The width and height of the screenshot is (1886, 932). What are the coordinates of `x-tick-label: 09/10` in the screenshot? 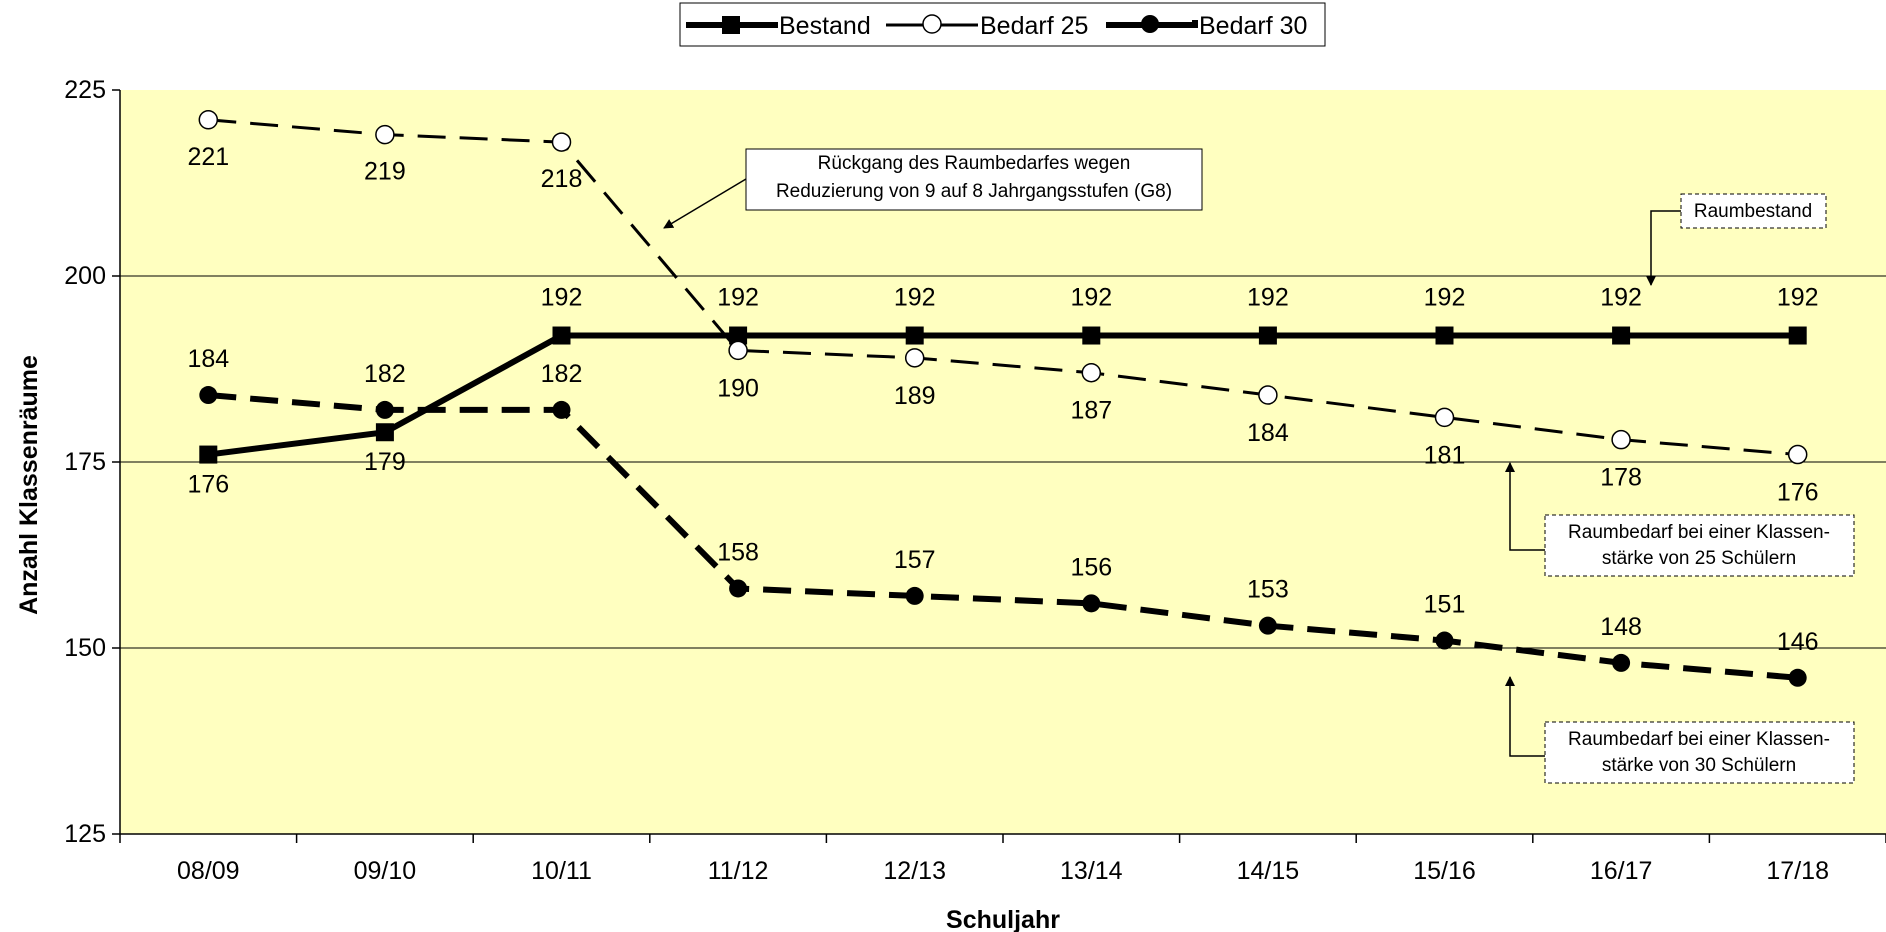 It's located at (385, 871).